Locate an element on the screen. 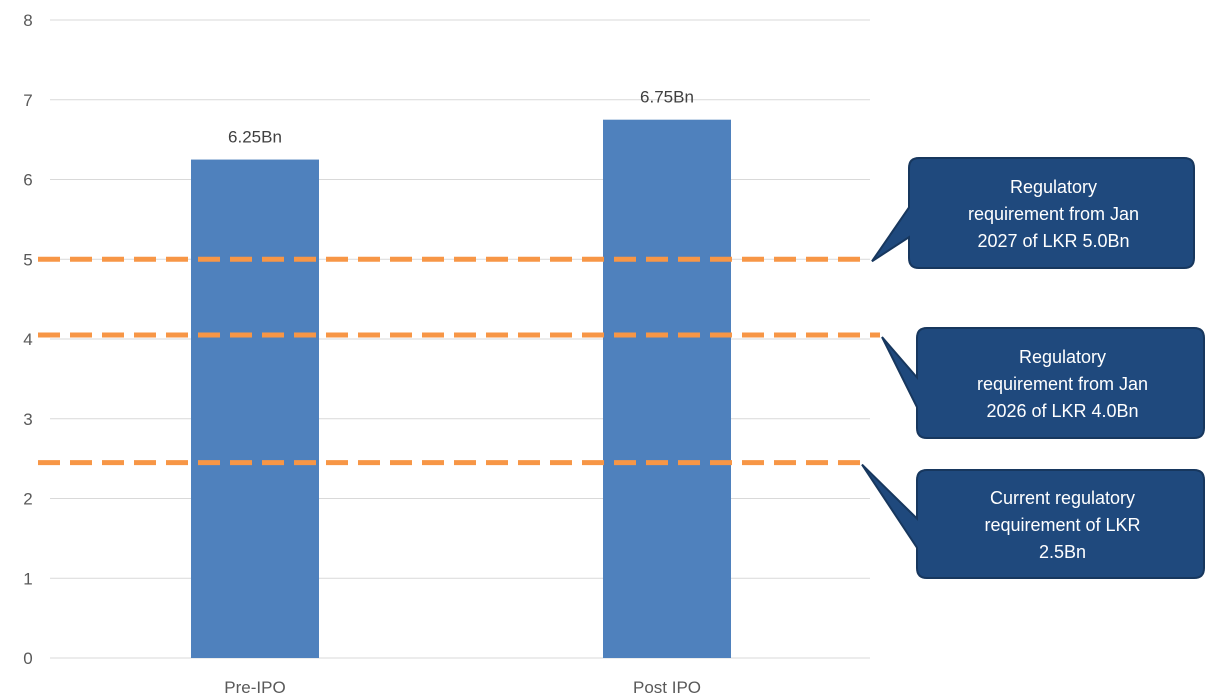 Image resolution: width=1206 pixels, height=697 pixels. callout-text: requirement of LKR is located at coordinates (1062, 525).